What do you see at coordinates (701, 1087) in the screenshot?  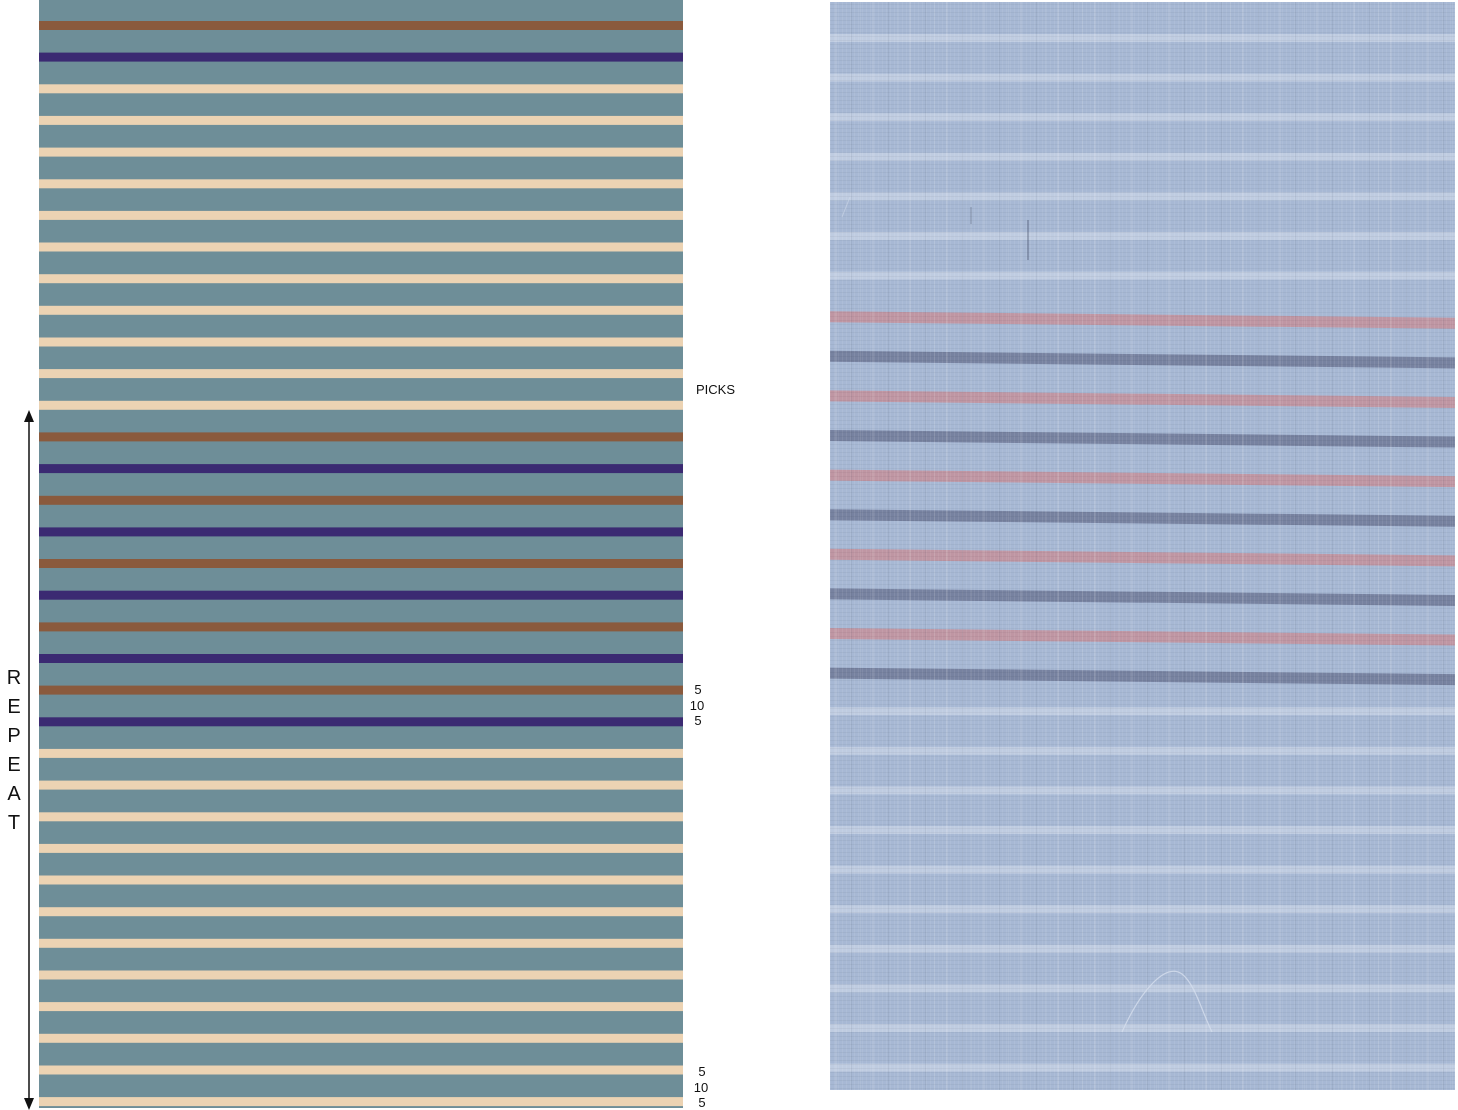 I see `pick-count-lower-2: 10` at bounding box center [701, 1087].